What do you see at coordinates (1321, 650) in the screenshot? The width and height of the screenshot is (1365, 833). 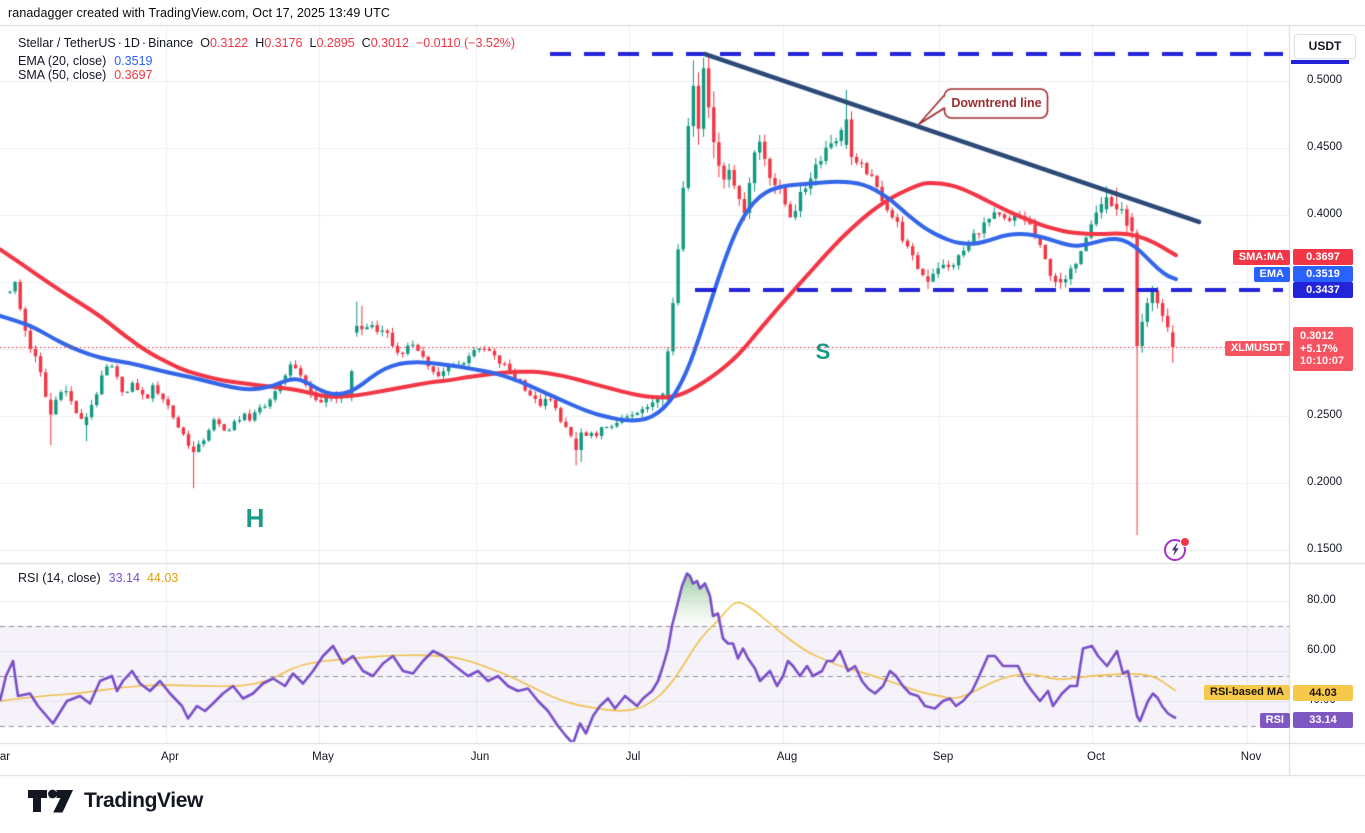 I see `rsi-tick-label: 60.00` at bounding box center [1321, 650].